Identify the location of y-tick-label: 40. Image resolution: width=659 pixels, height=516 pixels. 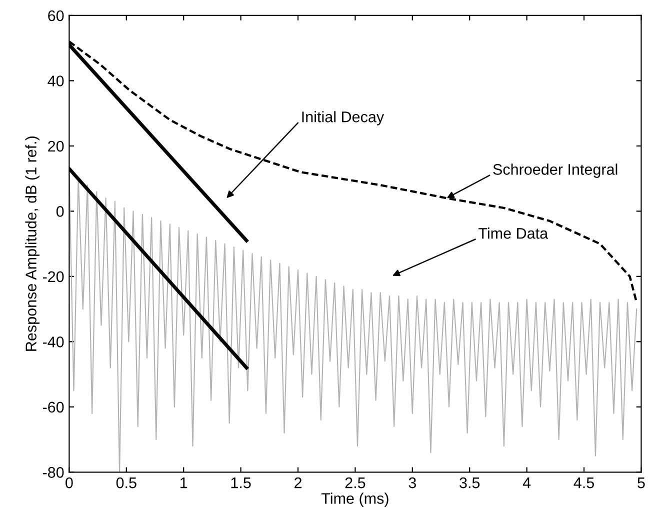
(56, 81).